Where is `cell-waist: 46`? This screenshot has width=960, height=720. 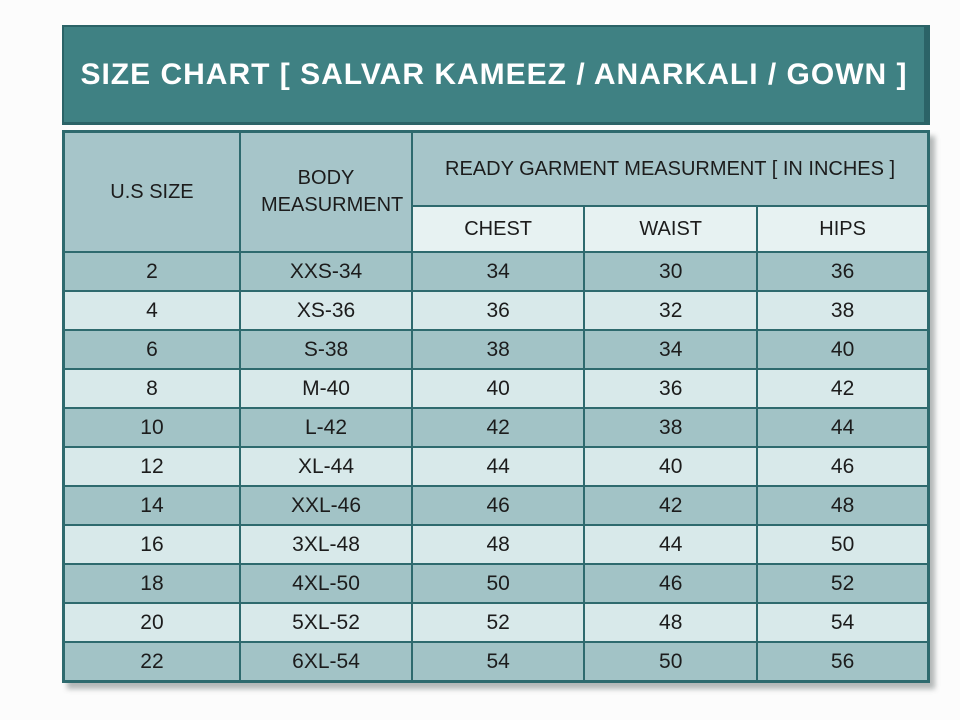
cell-waist: 46 is located at coordinates (671, 583).